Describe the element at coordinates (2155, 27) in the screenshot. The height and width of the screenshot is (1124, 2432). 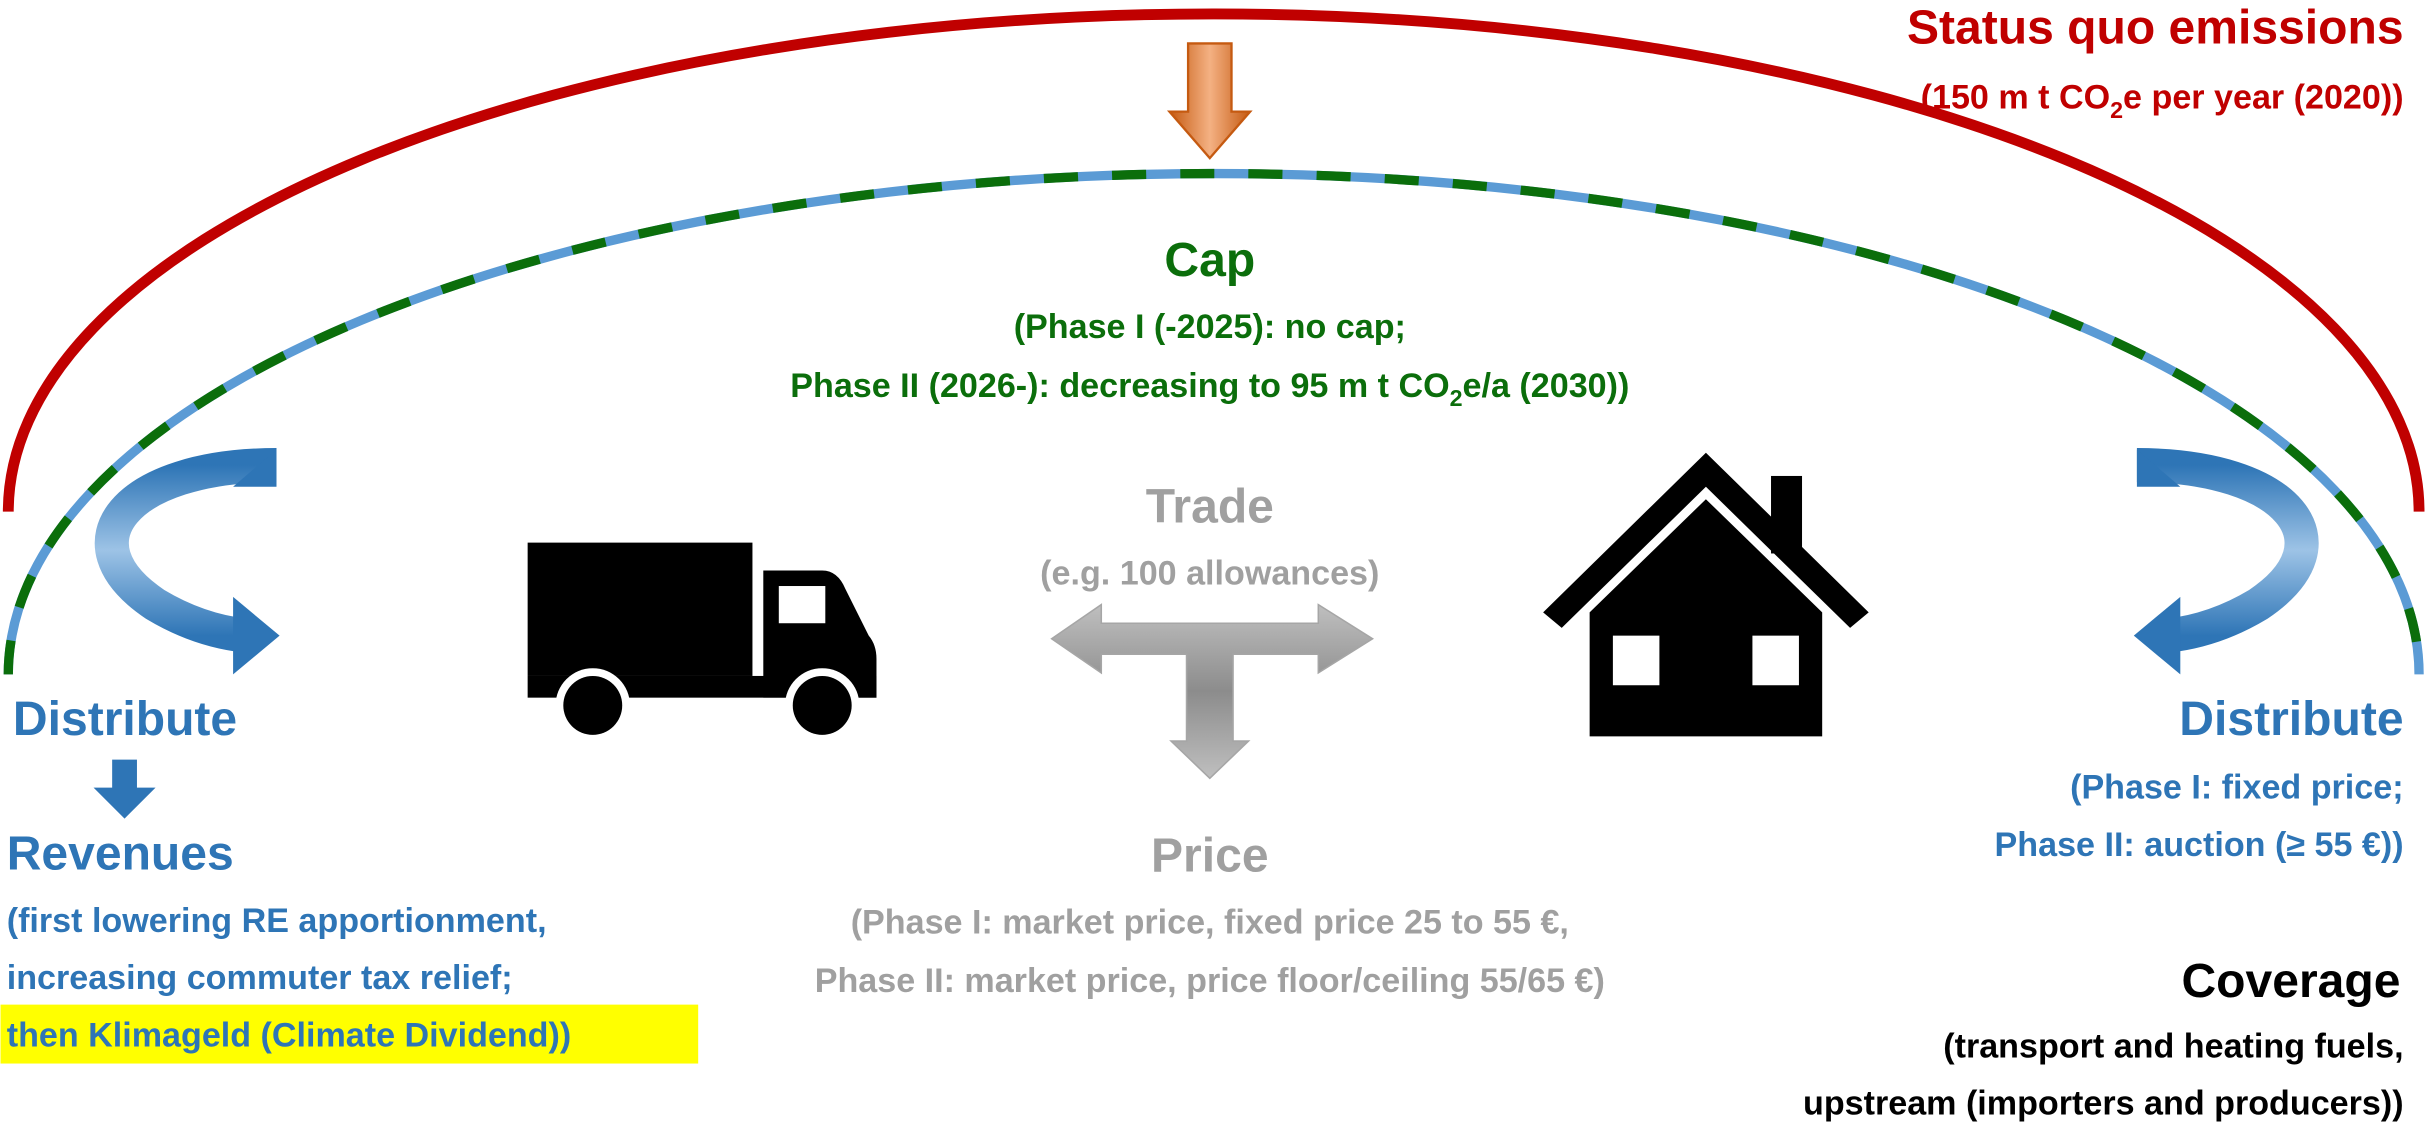
I see `status-quo-title: Status quo emissions` at that location.